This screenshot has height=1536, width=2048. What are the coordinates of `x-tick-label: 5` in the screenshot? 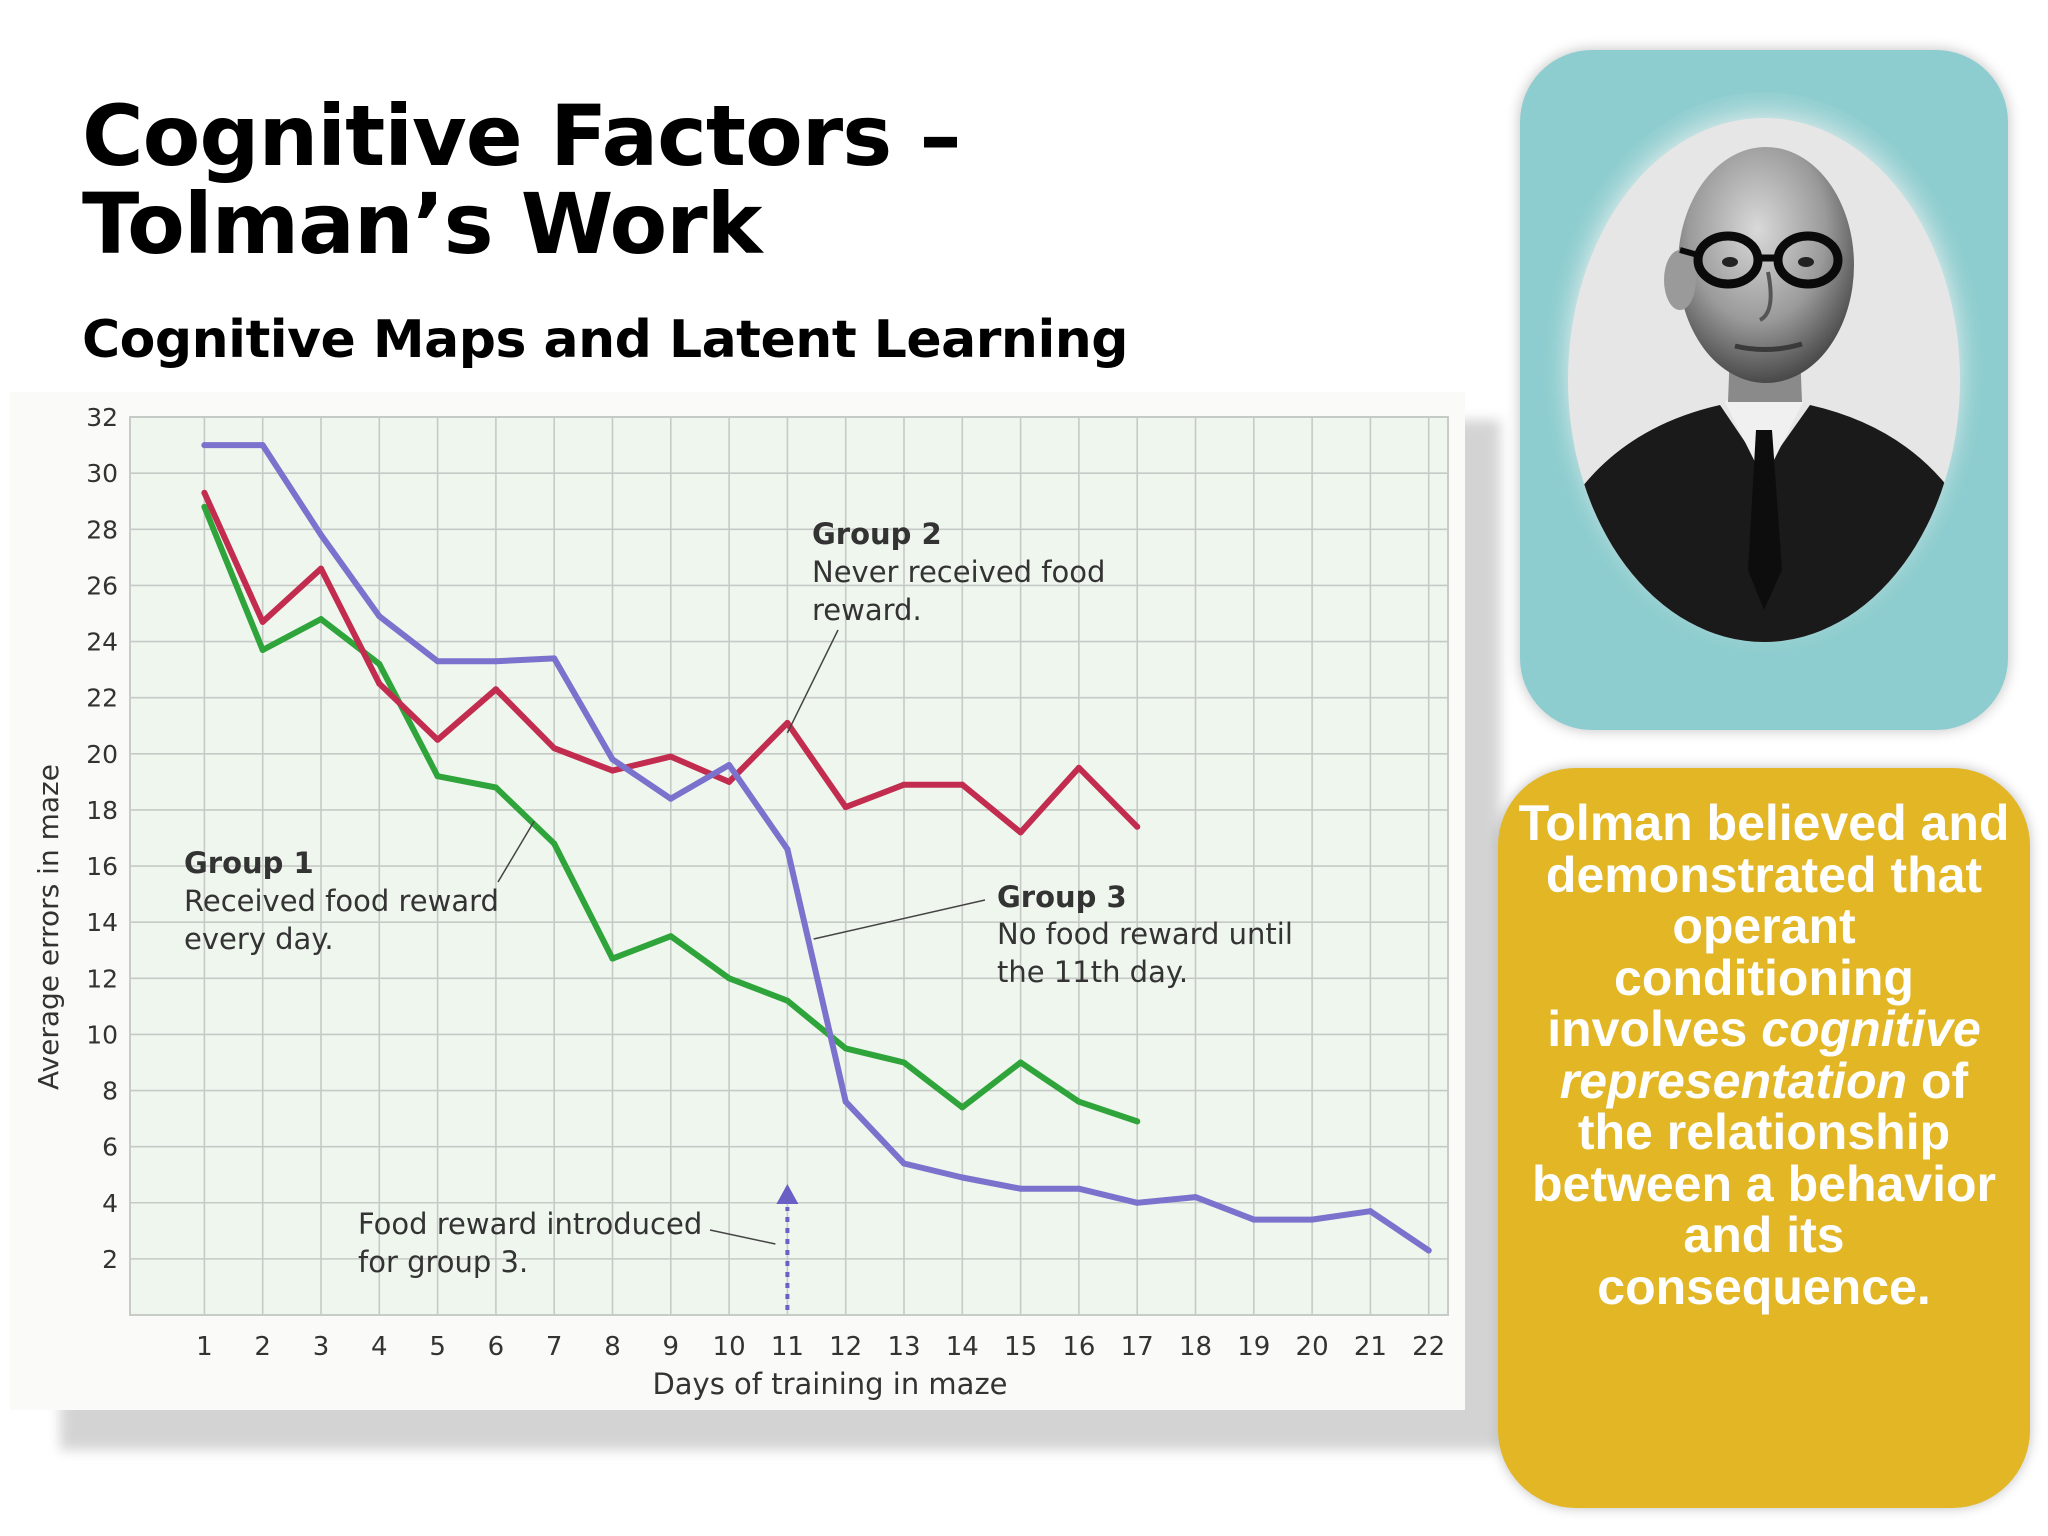 It's located at (437, 1347).